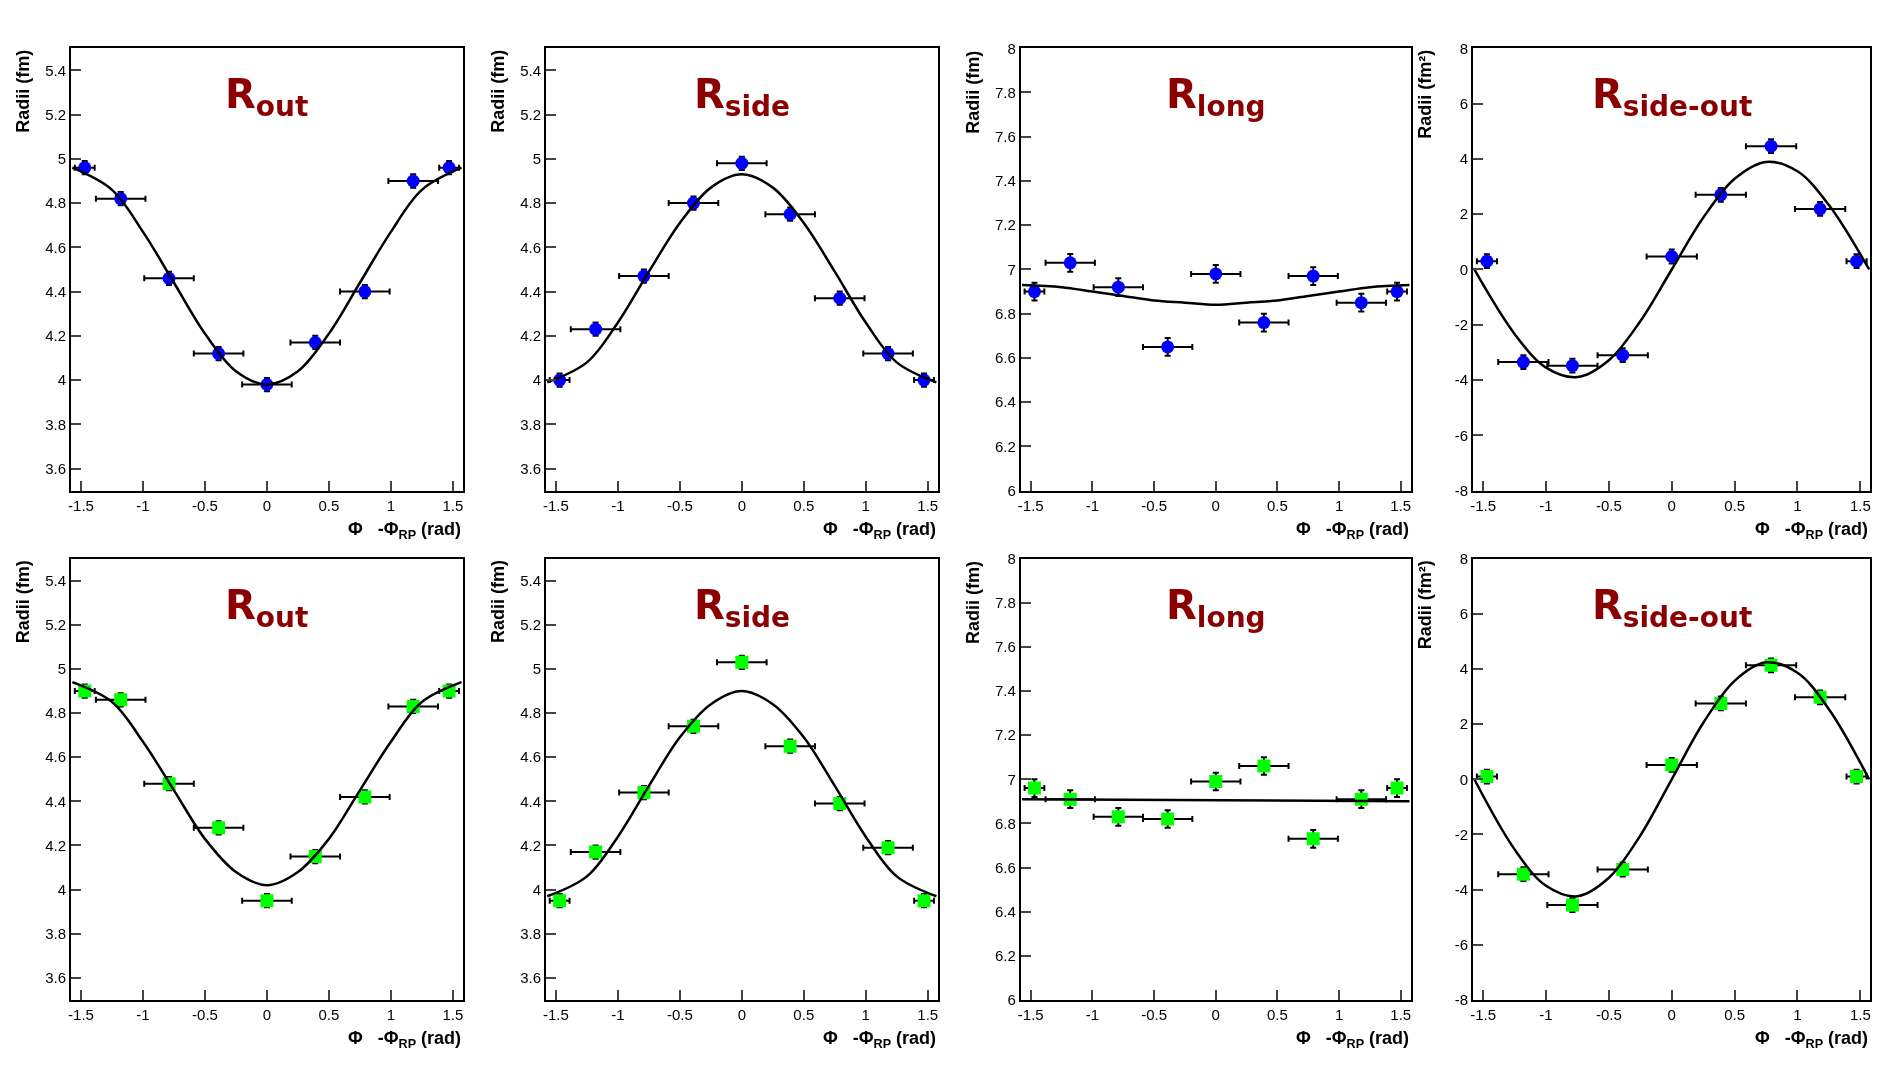  I want to click on y-tick-label: 7, so click(1011, 779).